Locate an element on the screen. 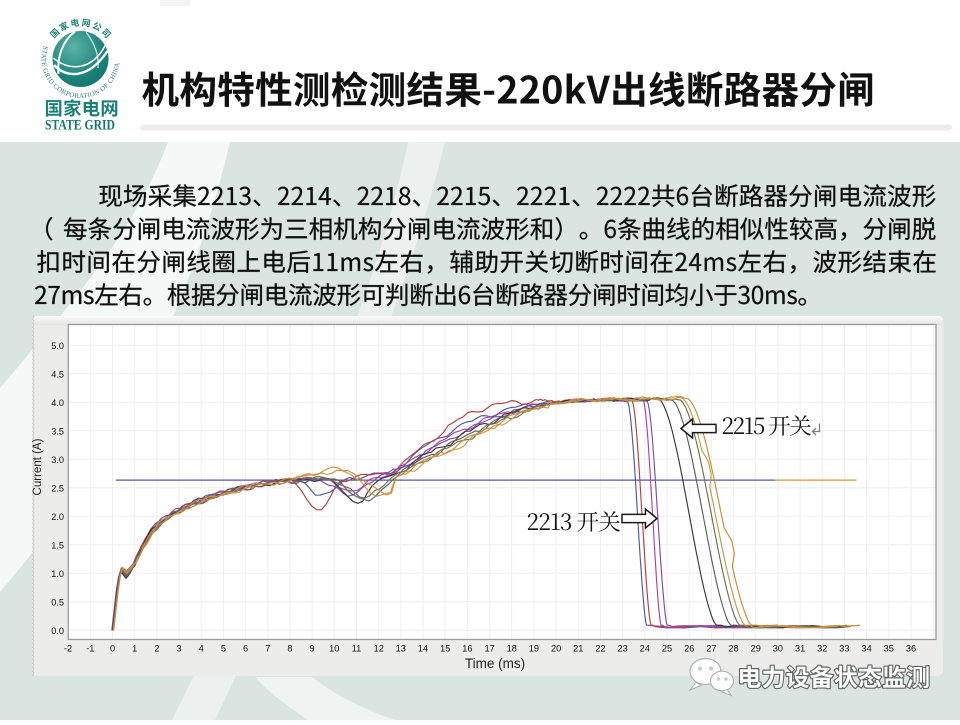 This screenshot has height=725, width=960. svg-text: -1 is located at coordinates (90, 649).